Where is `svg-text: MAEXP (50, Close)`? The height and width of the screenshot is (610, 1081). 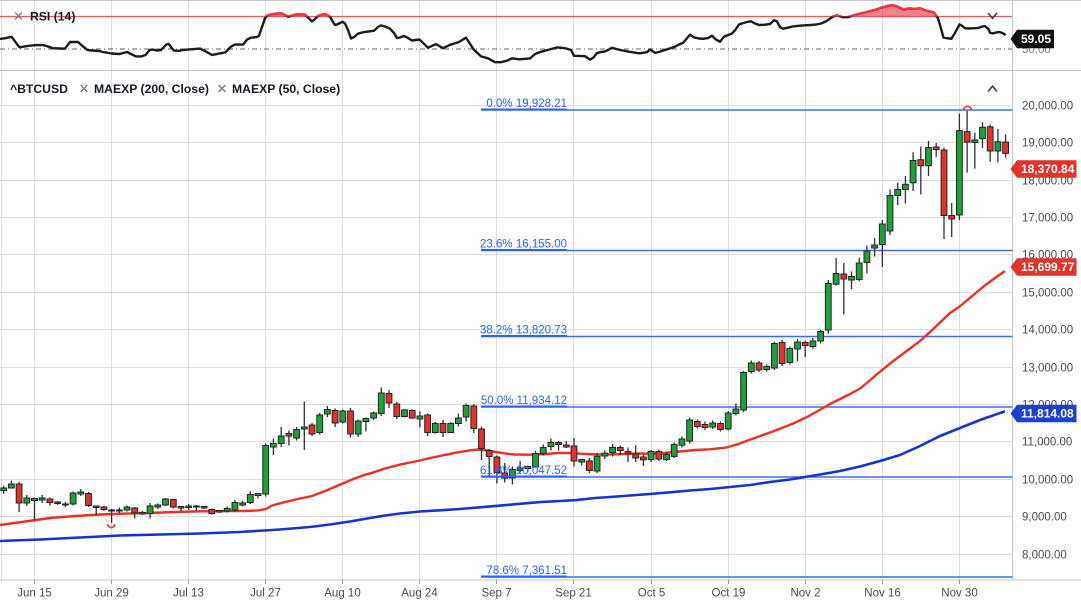
svg-text: MAEXP (50, Close) is located at coordinates (286, 89).